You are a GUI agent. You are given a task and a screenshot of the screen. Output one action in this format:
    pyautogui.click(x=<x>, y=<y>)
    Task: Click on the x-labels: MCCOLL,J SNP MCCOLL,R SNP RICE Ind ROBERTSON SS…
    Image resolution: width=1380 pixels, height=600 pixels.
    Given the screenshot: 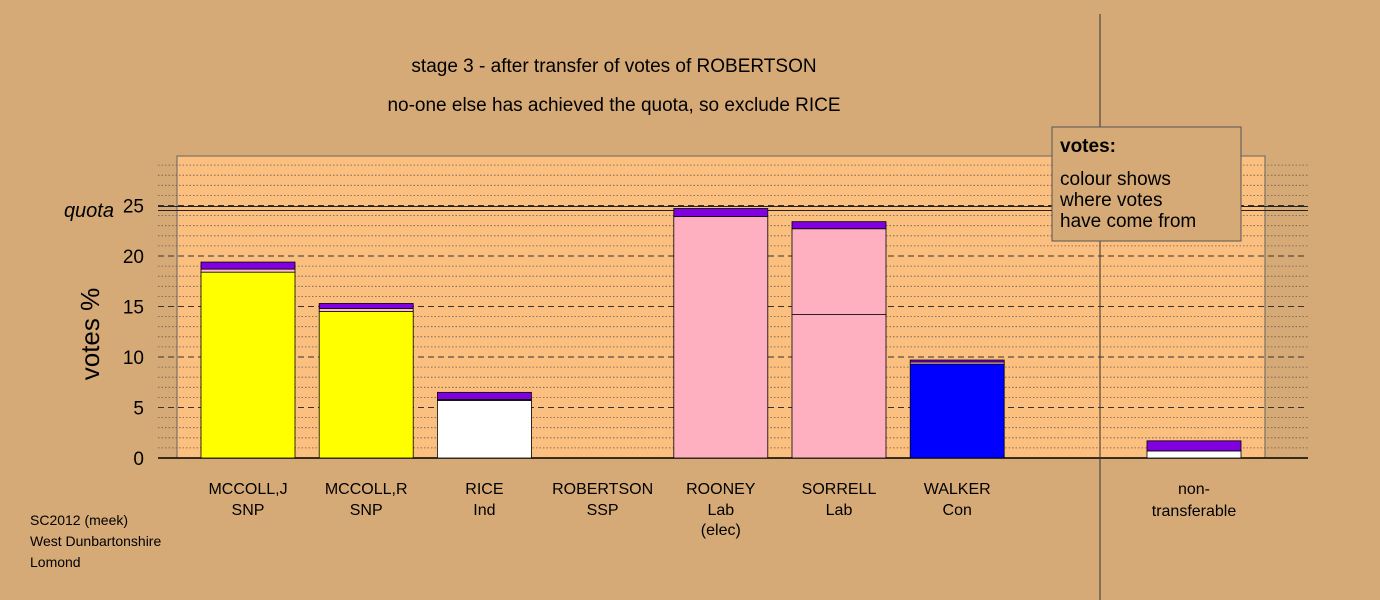 What is the action you would take?
    pyautogui.click(x=722, y=510)
    